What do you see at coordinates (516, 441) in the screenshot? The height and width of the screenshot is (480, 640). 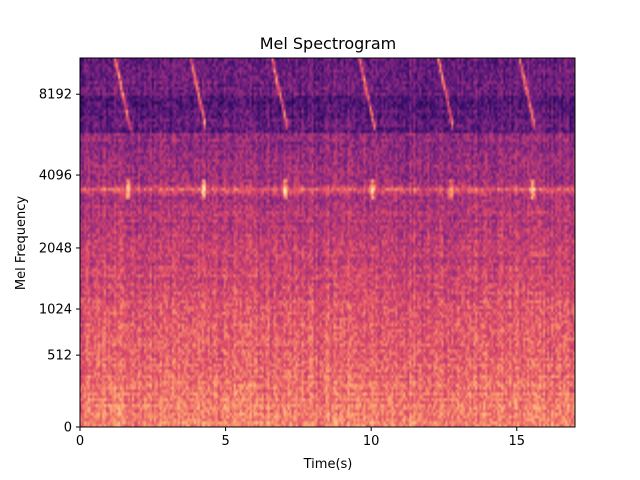 I see `x-tick-label: 15` at bounding box center [516, 441].